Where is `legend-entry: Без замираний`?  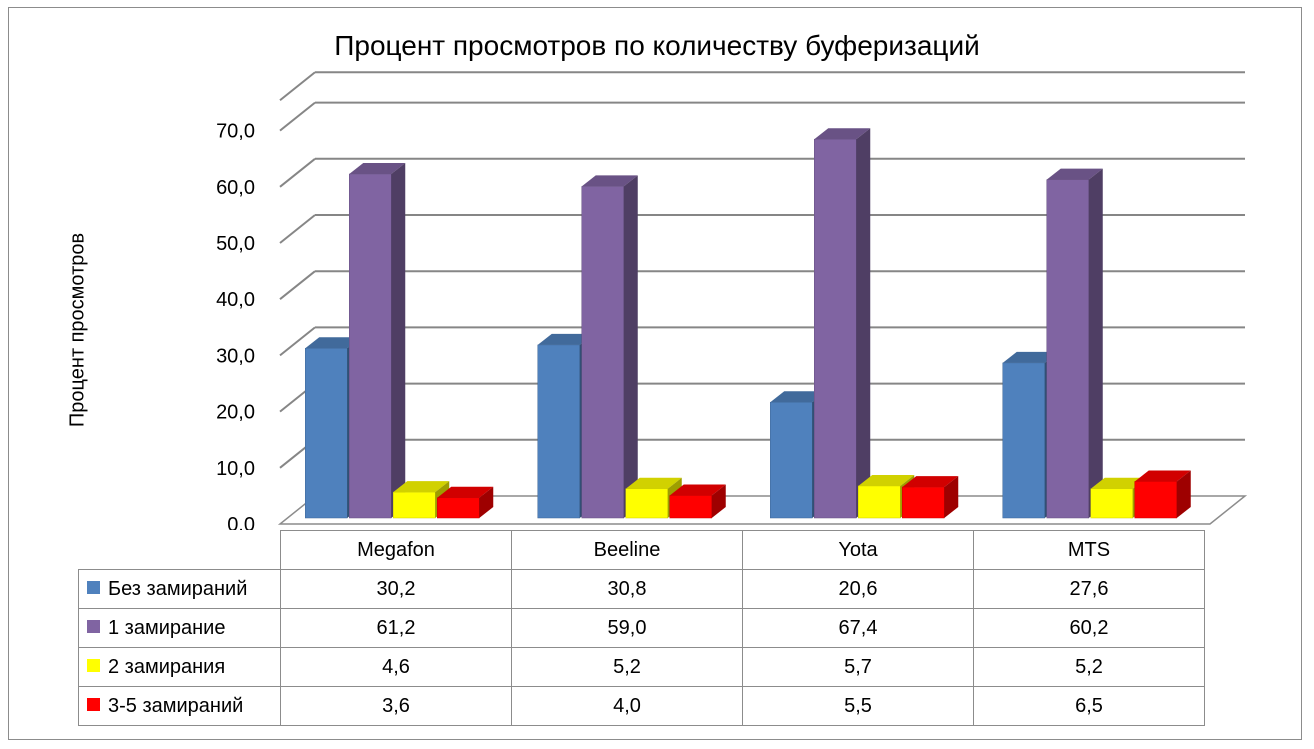
legend-entry: Без замираний is located at coordinates (179, 589).